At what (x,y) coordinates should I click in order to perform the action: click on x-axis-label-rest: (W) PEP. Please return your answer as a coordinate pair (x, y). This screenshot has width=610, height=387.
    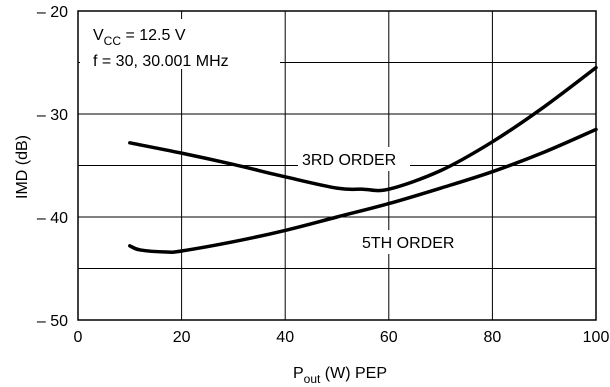
    Looking at the image, I should click on (353, 373).